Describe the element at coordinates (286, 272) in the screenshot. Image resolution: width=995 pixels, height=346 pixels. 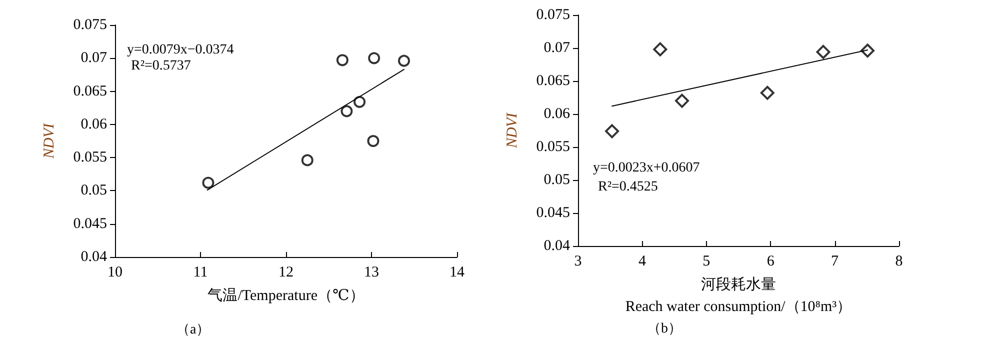
I see `x-tick-label: 12` at that location.